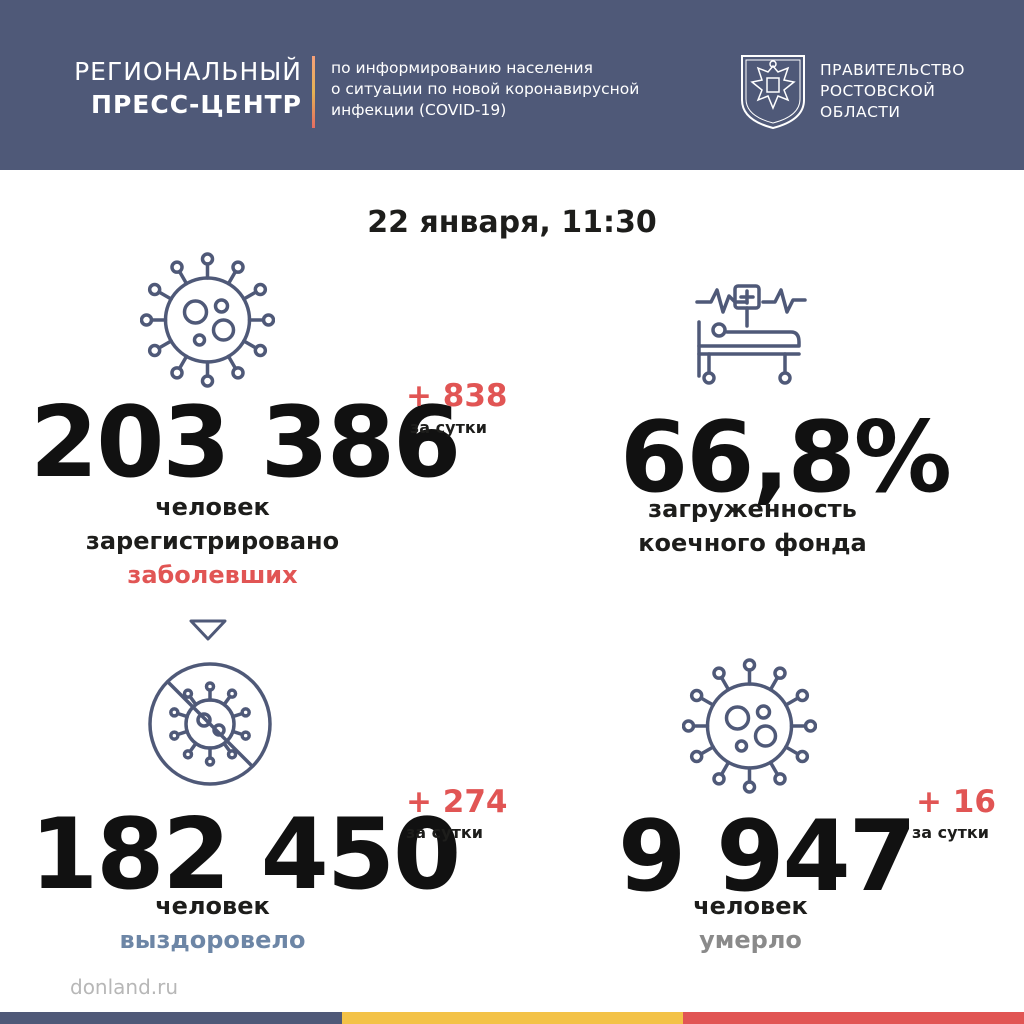 This screenshot has width=1024, height=1024. I want to click on recovered-caption: человек выздоровело, so click(212, 923).